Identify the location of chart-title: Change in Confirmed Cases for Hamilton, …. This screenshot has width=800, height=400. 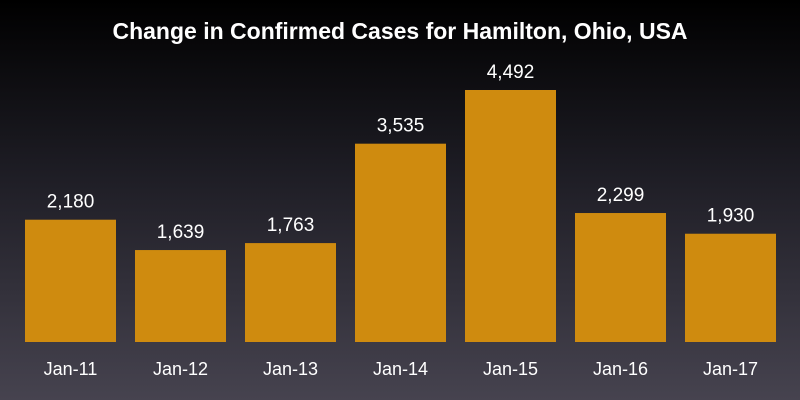
(400, 31).